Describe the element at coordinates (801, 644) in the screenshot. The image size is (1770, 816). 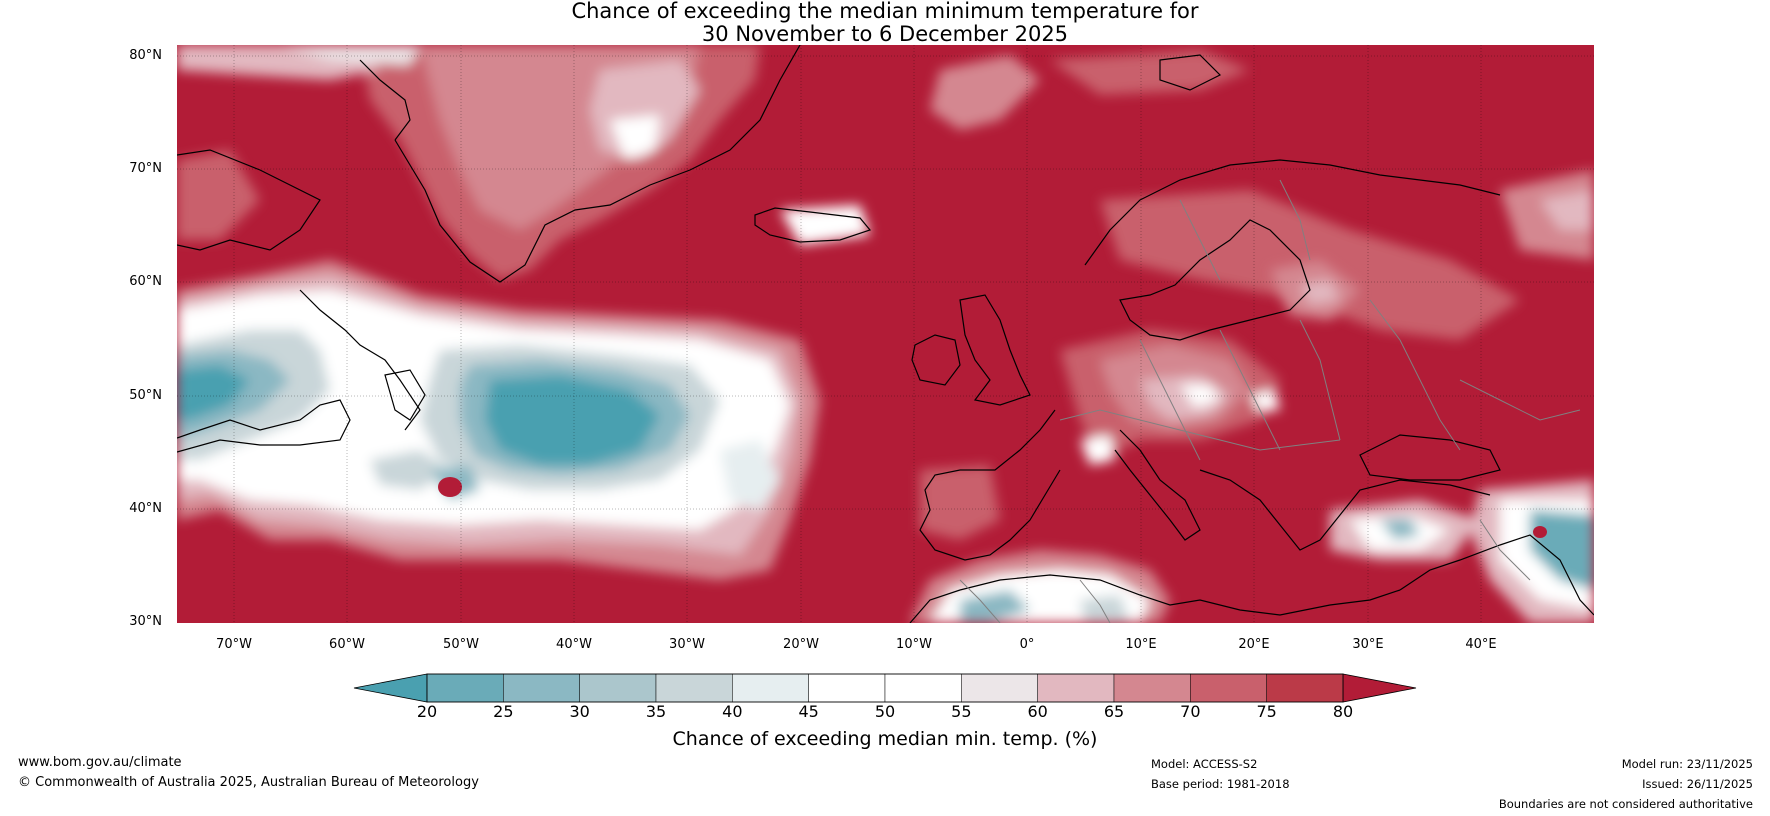
I see `lon-label-20w: 20°W` at that location.